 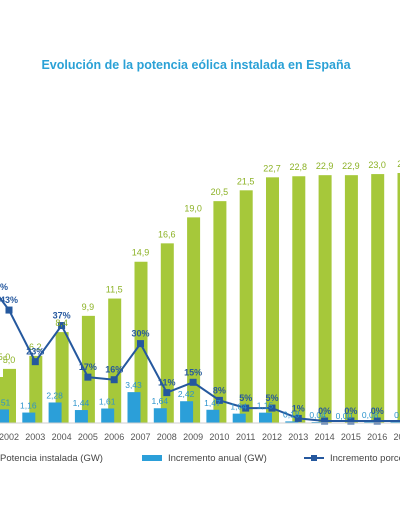 I want to click on increment-label: 0, so click(x=396, y=415).